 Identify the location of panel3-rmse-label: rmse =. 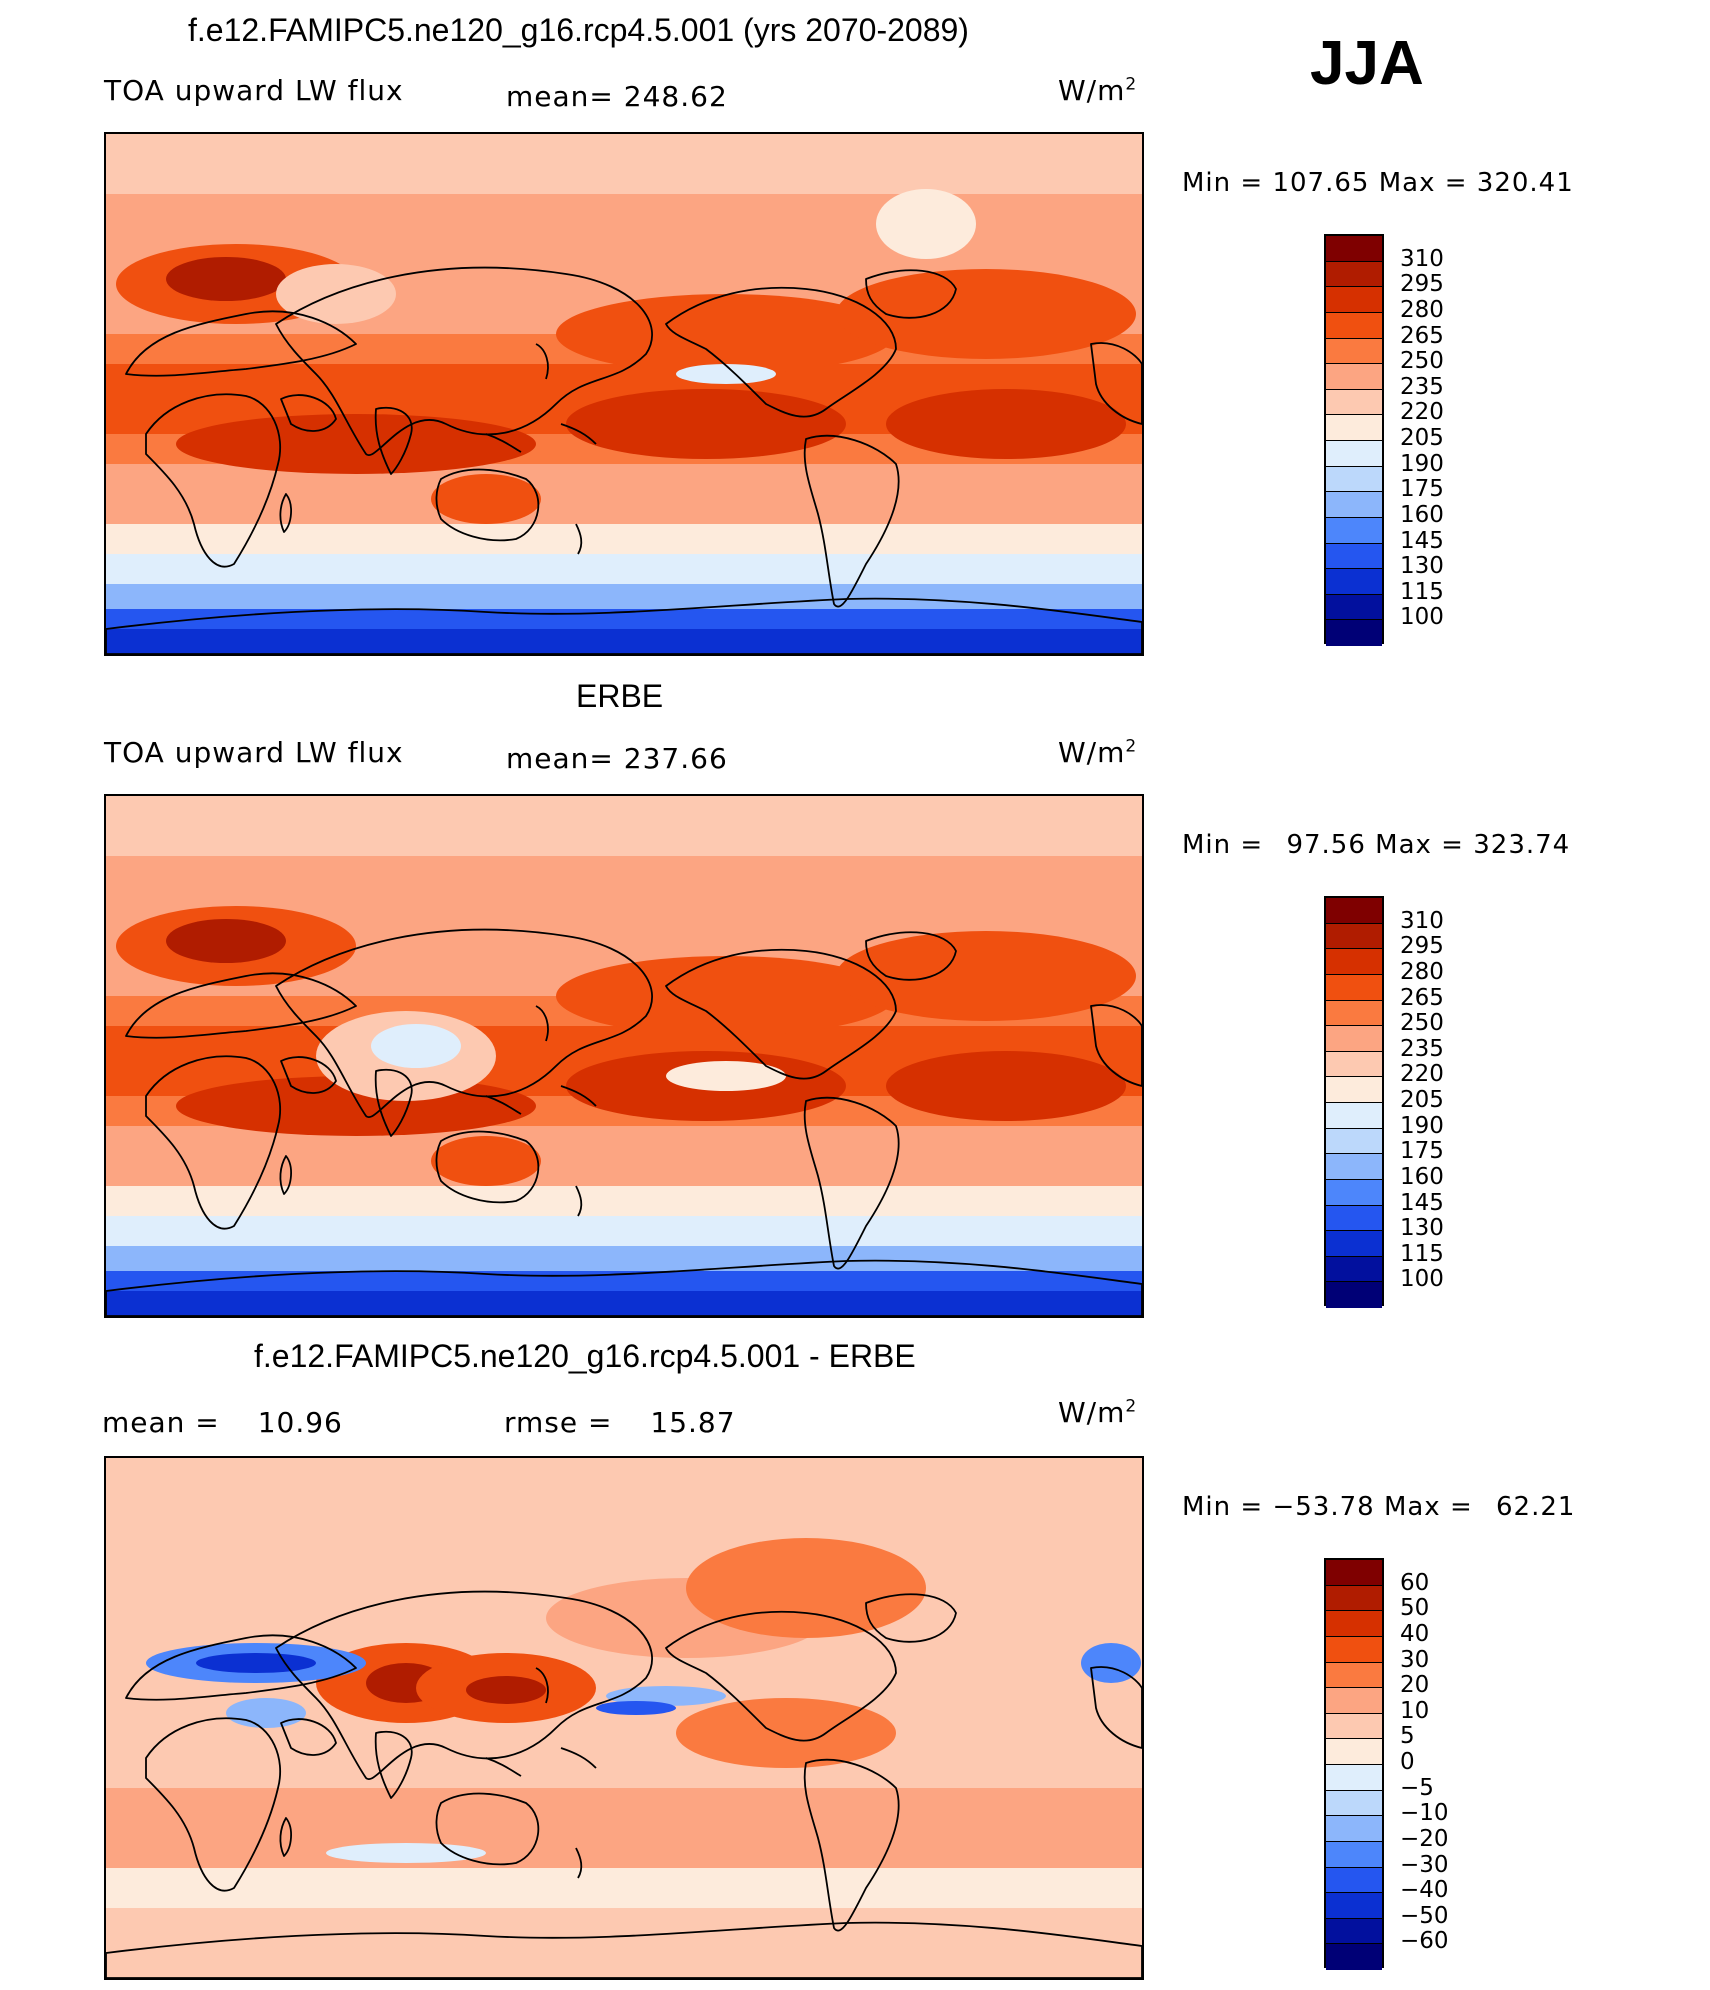
(558, 1422).